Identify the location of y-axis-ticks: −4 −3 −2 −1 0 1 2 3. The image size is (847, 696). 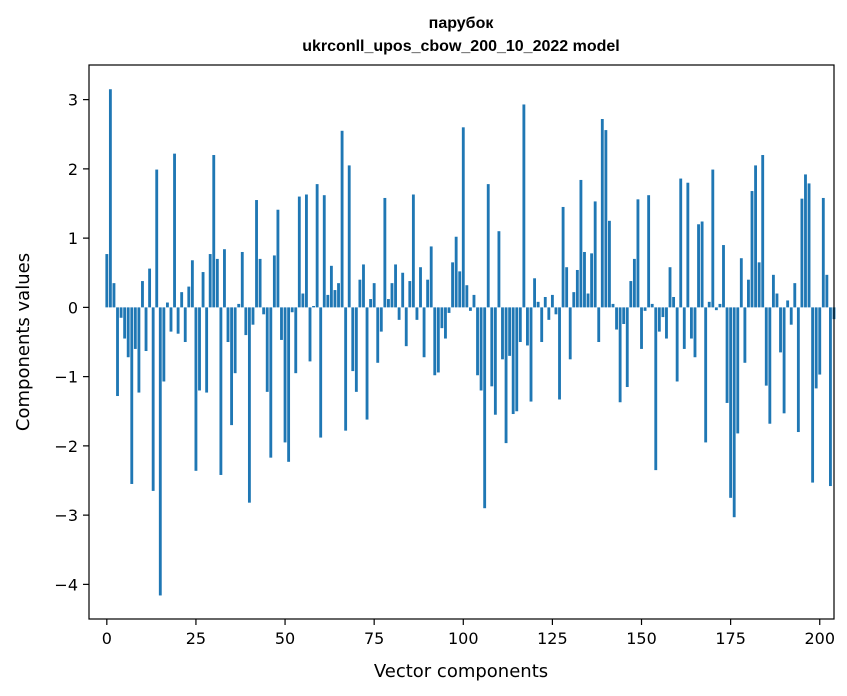
(71, 342).